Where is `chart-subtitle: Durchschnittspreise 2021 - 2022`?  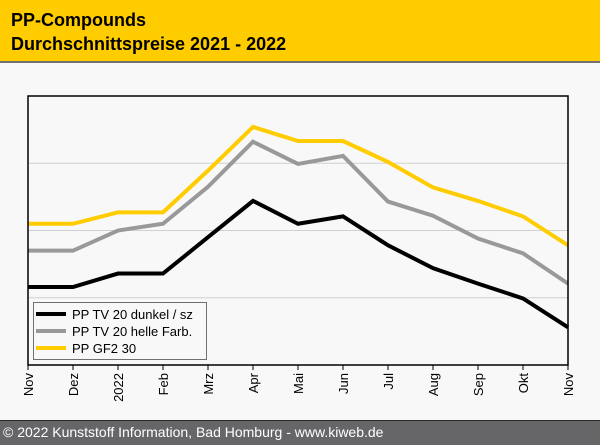 chart-subtitle: Durchschnittspreise 2021 - 2022 is located at coordinates (149, 44).